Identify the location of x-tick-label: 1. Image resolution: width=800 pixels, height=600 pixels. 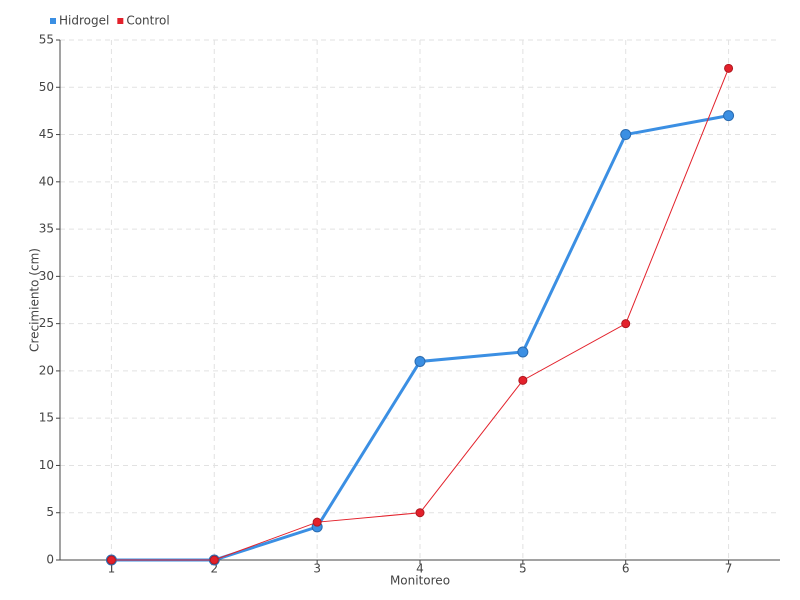
(112, 569).